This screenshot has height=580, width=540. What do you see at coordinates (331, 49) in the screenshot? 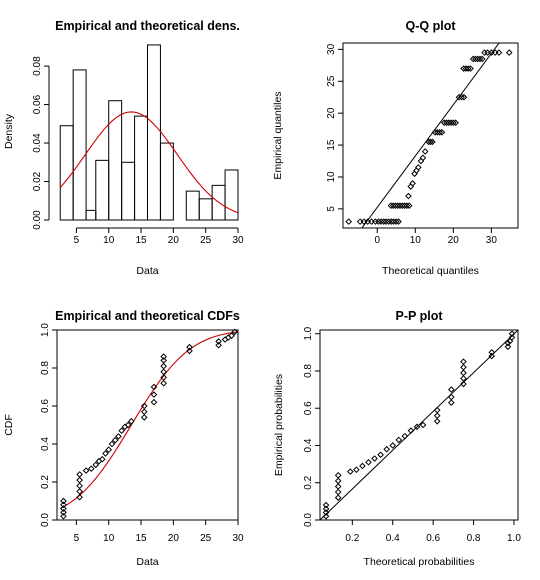
I see `y-tick-label: 30` at bounding box center [331, 49].